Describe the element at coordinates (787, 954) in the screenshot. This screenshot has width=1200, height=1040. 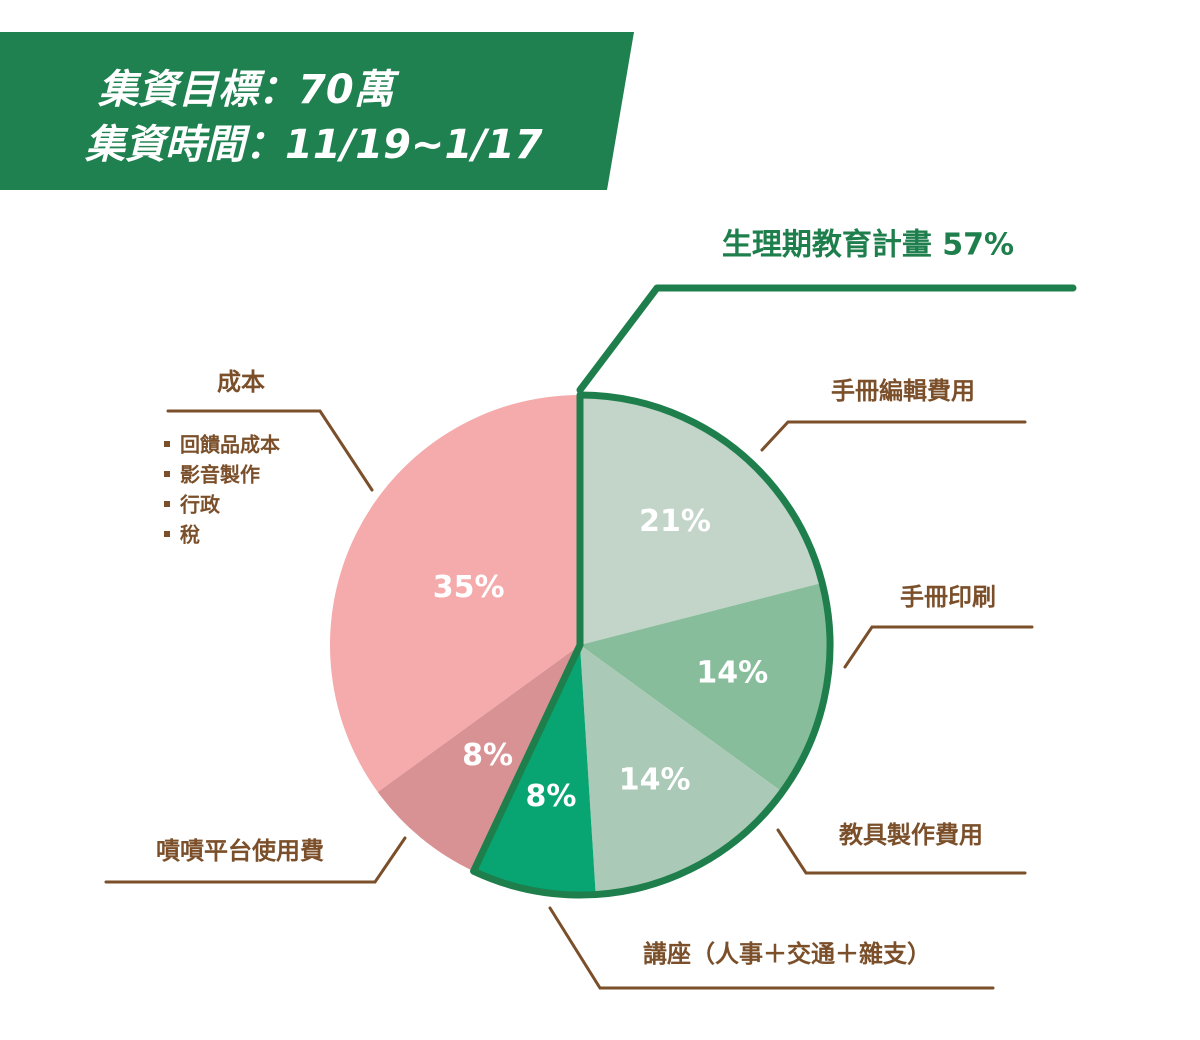
I see `slice-label: 講座（人事＋交通＋雜支）` at that location.